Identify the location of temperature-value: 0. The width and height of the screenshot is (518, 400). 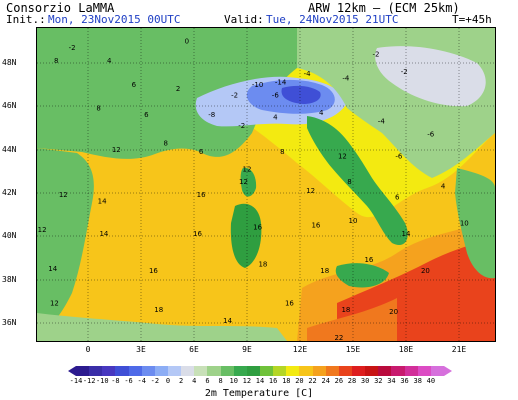
(187, 42).